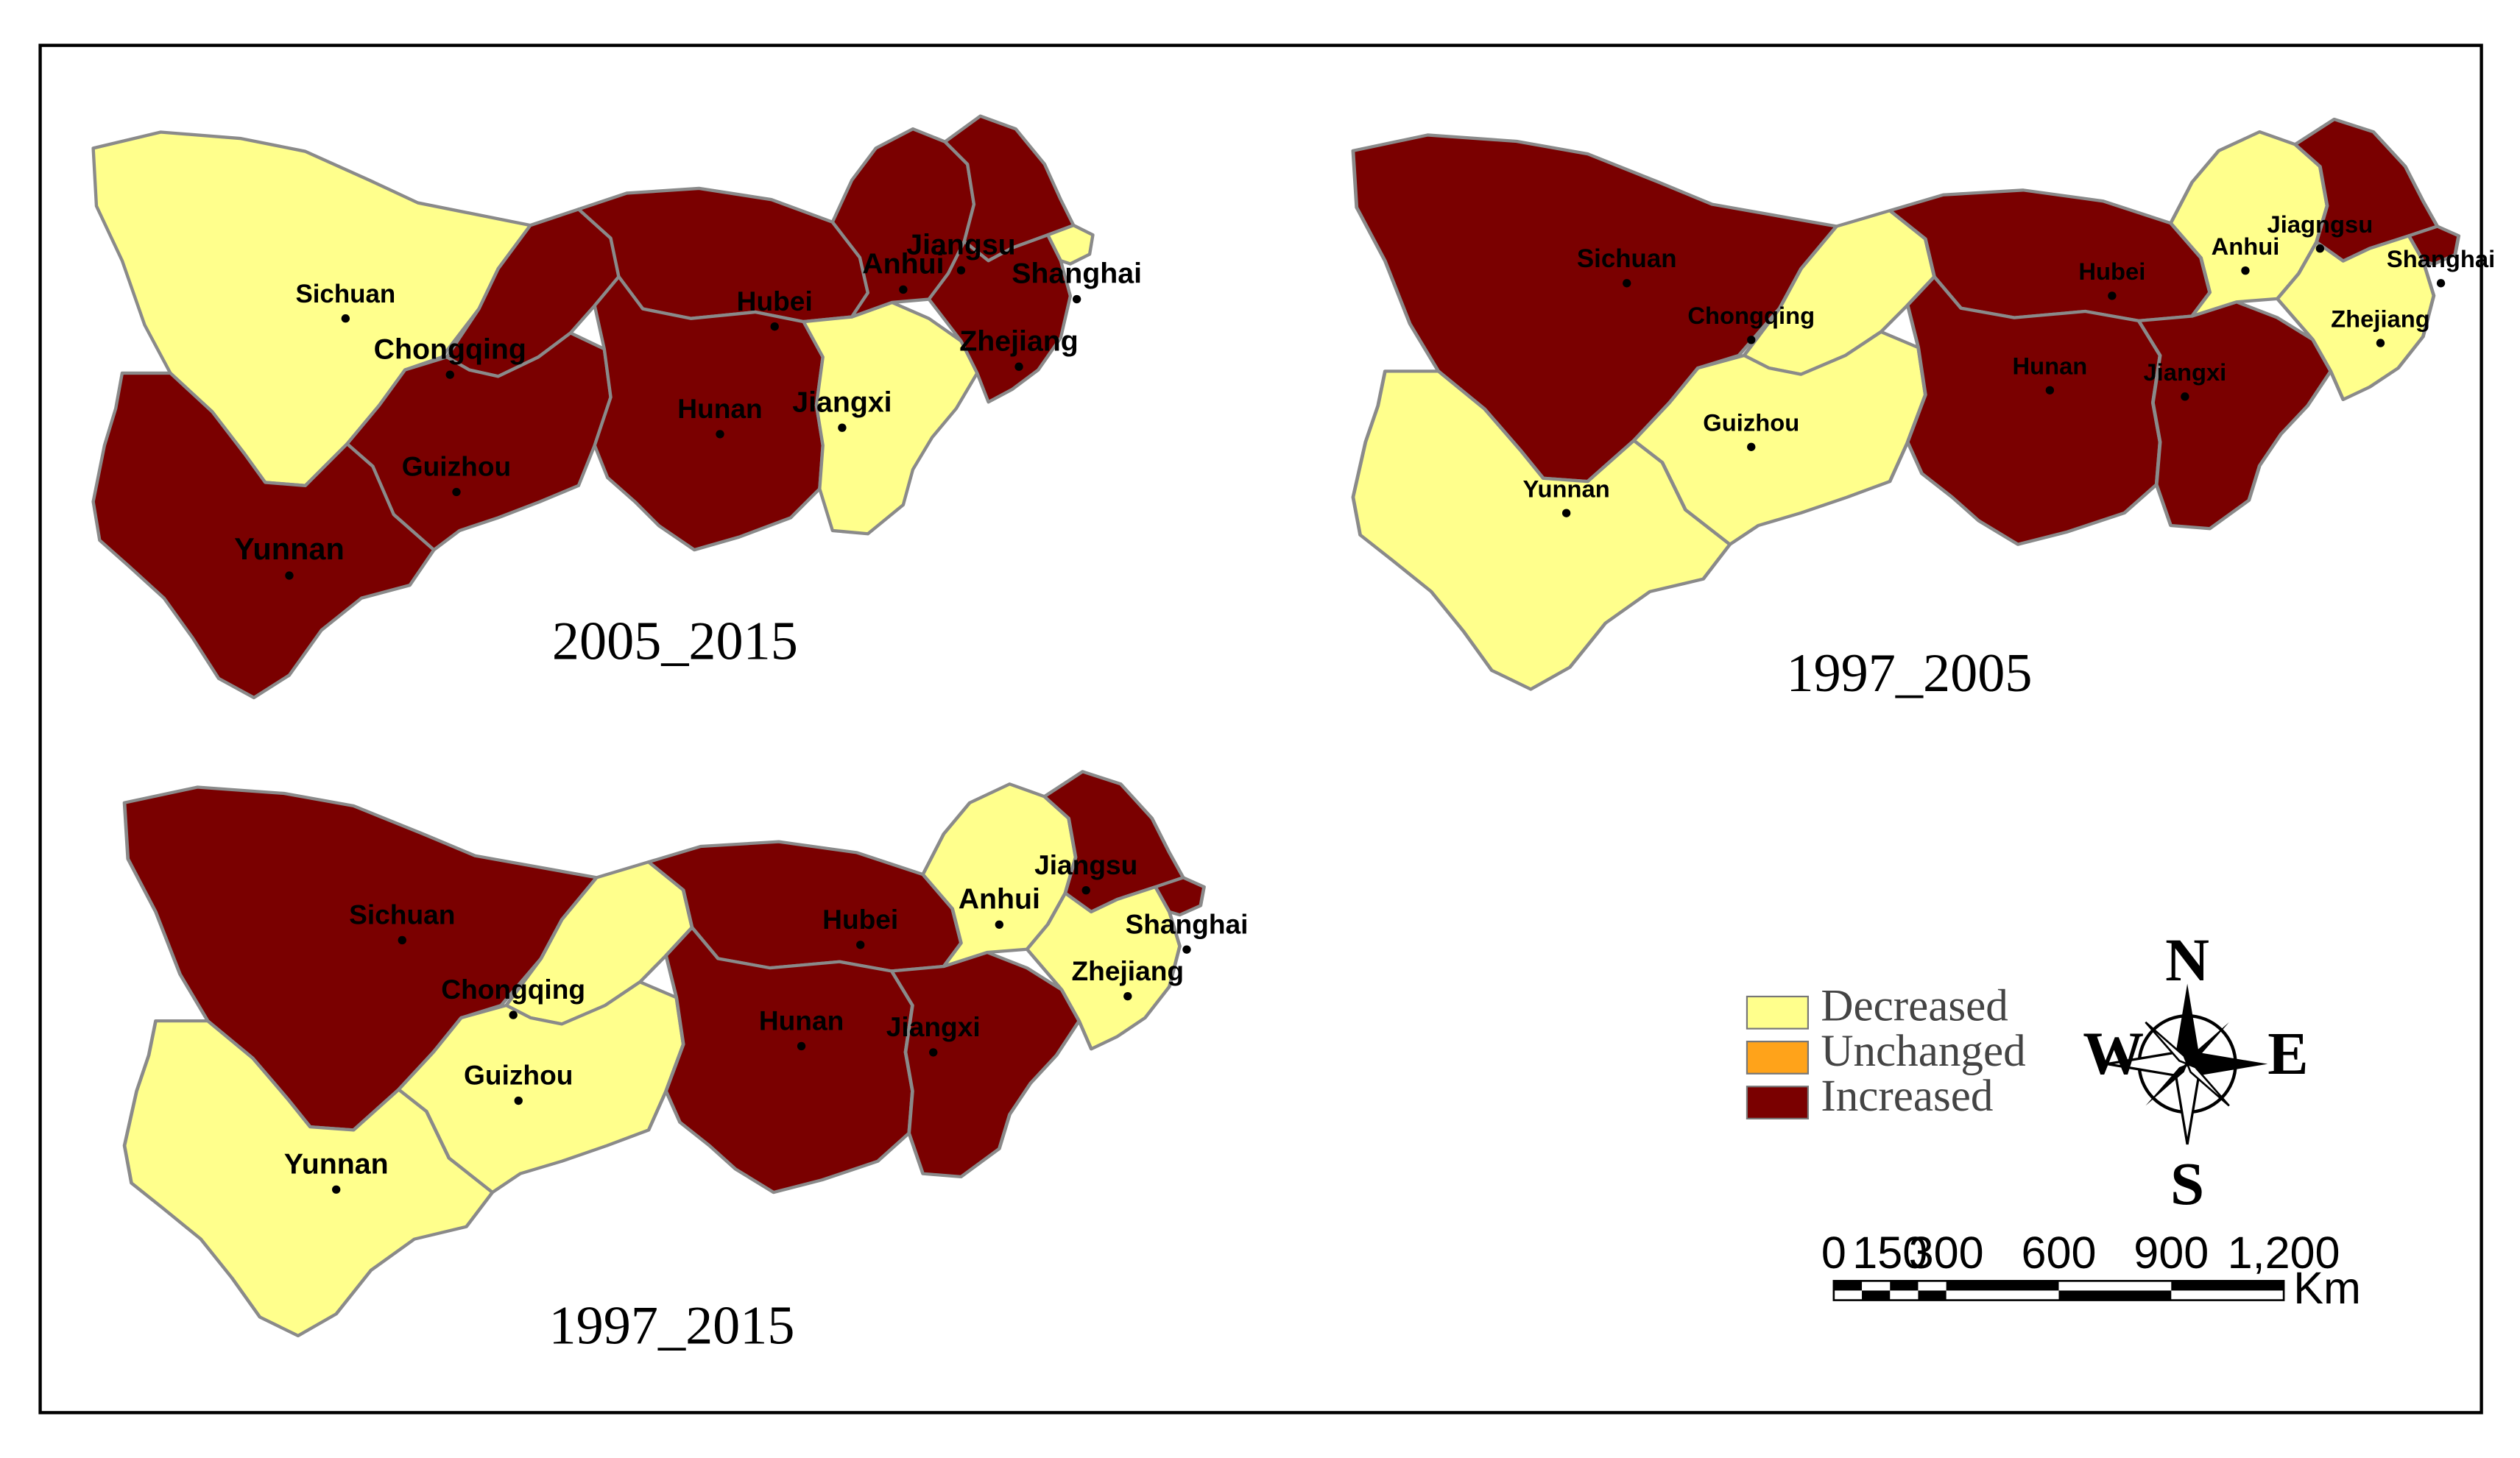 This screenshot has height=1458, width=2520. I want to click on province-label-jiangsu: Jiagngsu, so click(2320, 224).